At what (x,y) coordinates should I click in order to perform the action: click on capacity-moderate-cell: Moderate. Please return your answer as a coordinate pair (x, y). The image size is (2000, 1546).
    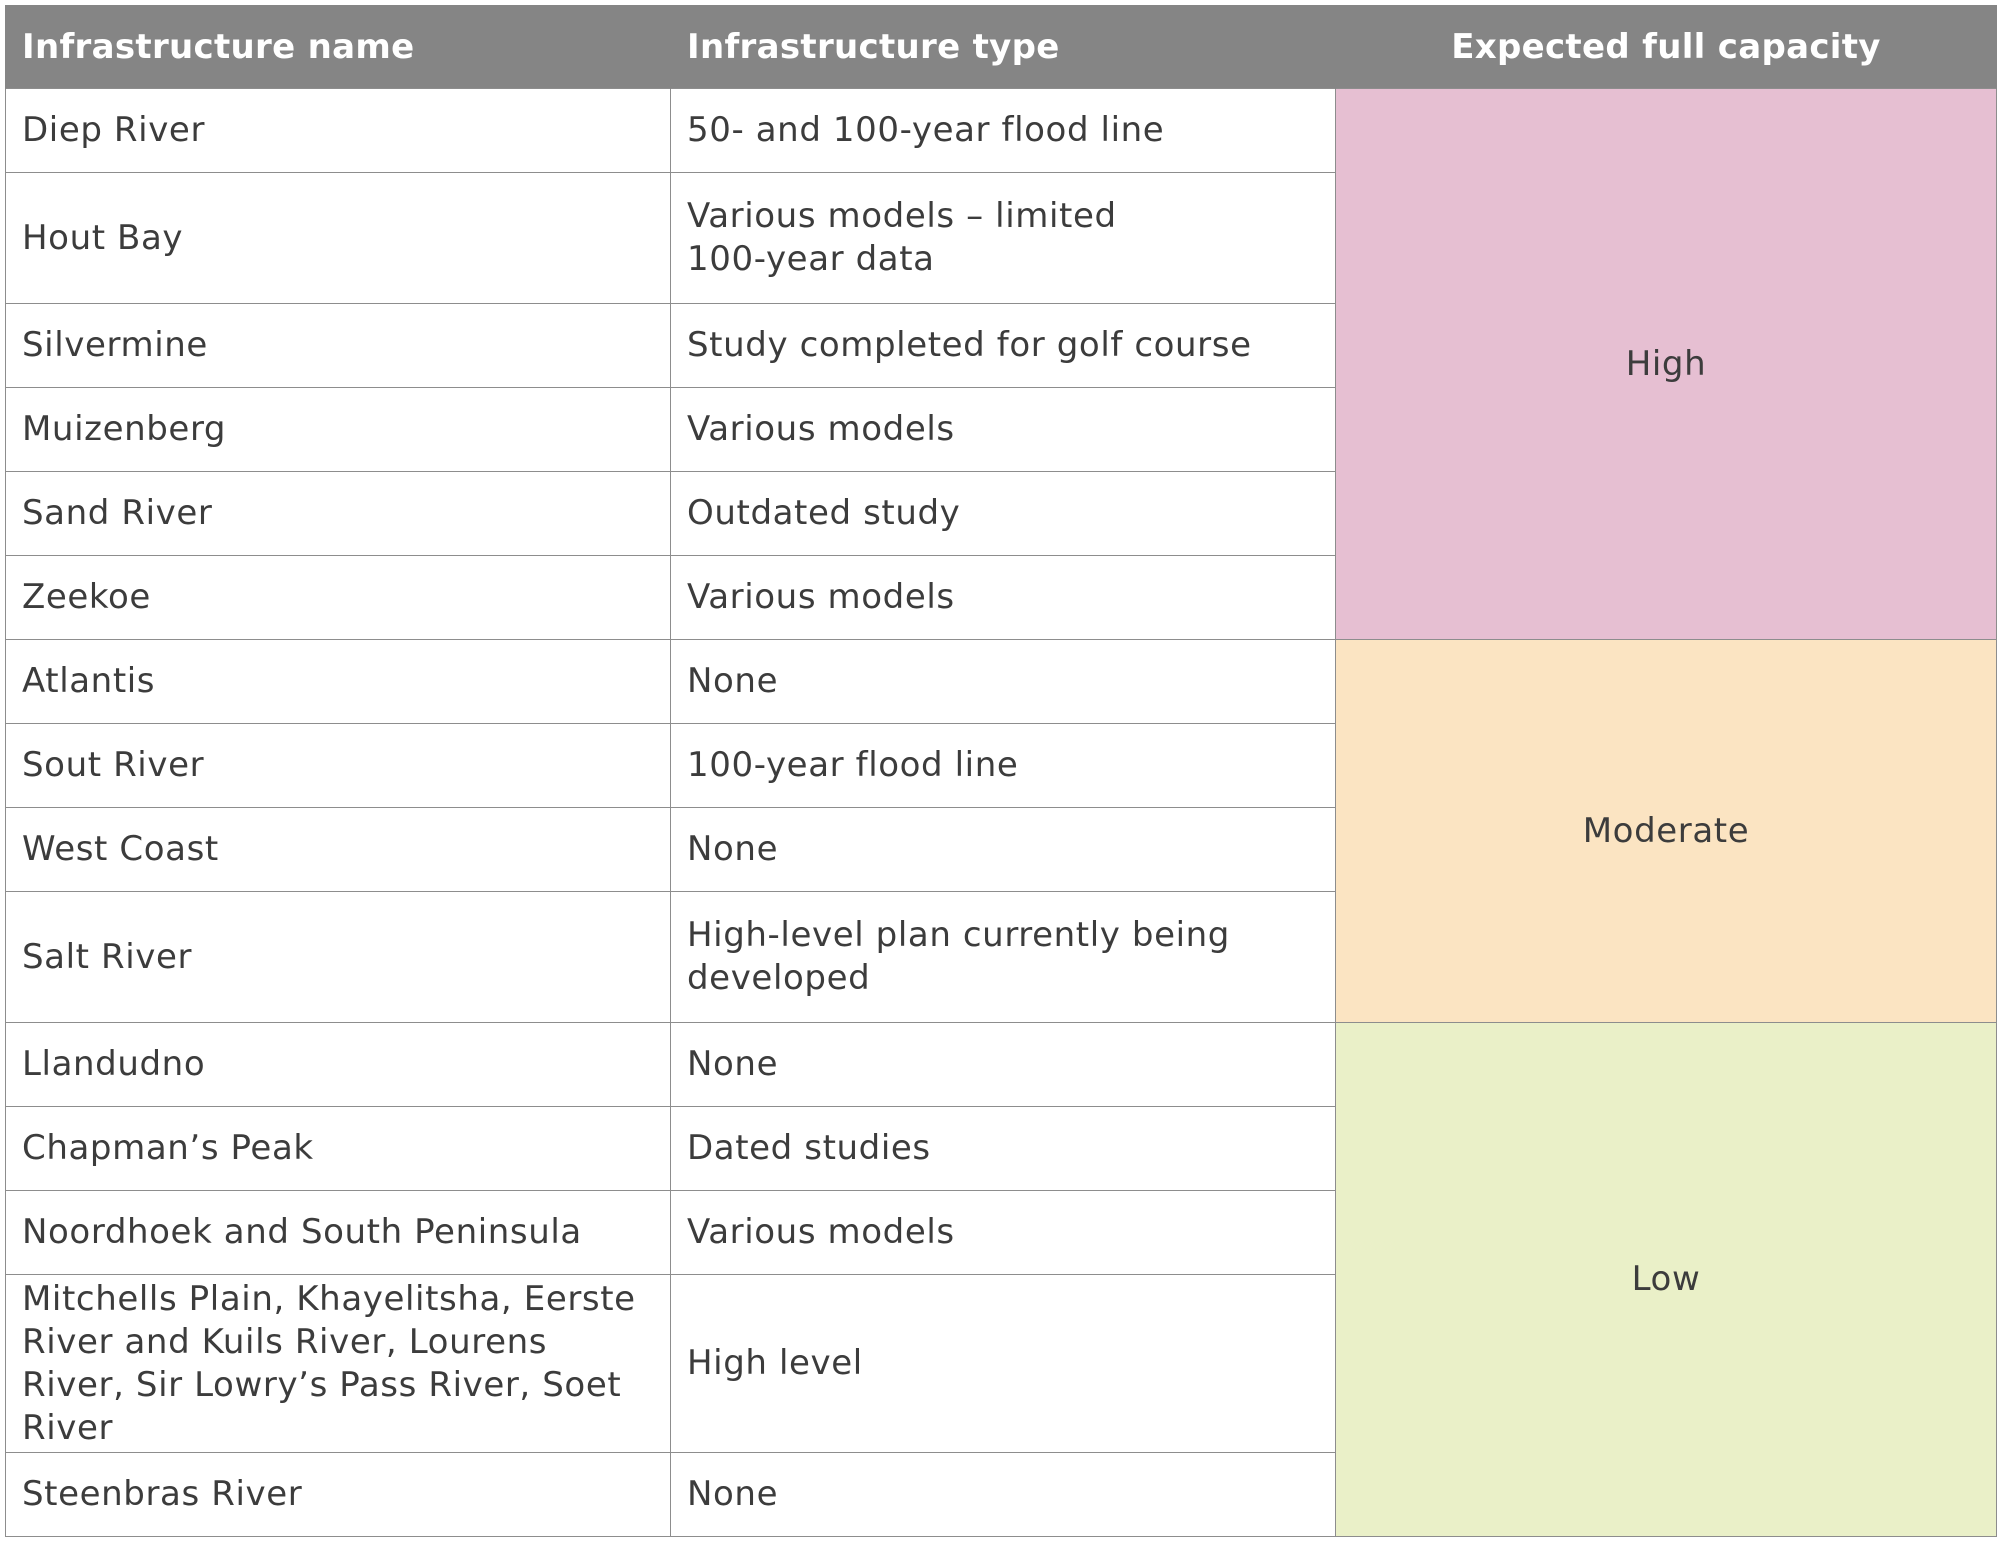
    Looking at the image, I should click on (1666, 831).